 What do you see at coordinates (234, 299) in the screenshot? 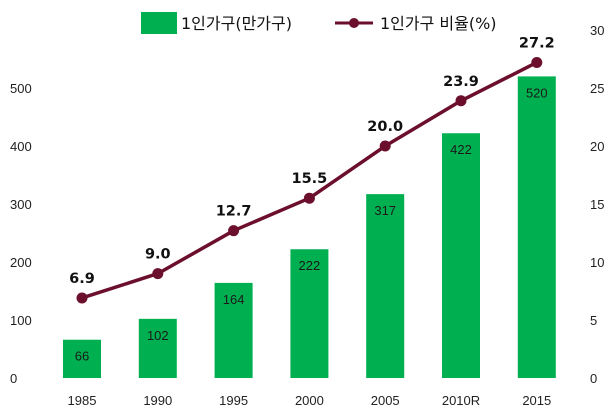
I see `bar-value-label: 164` at bounding box center [234, 299].